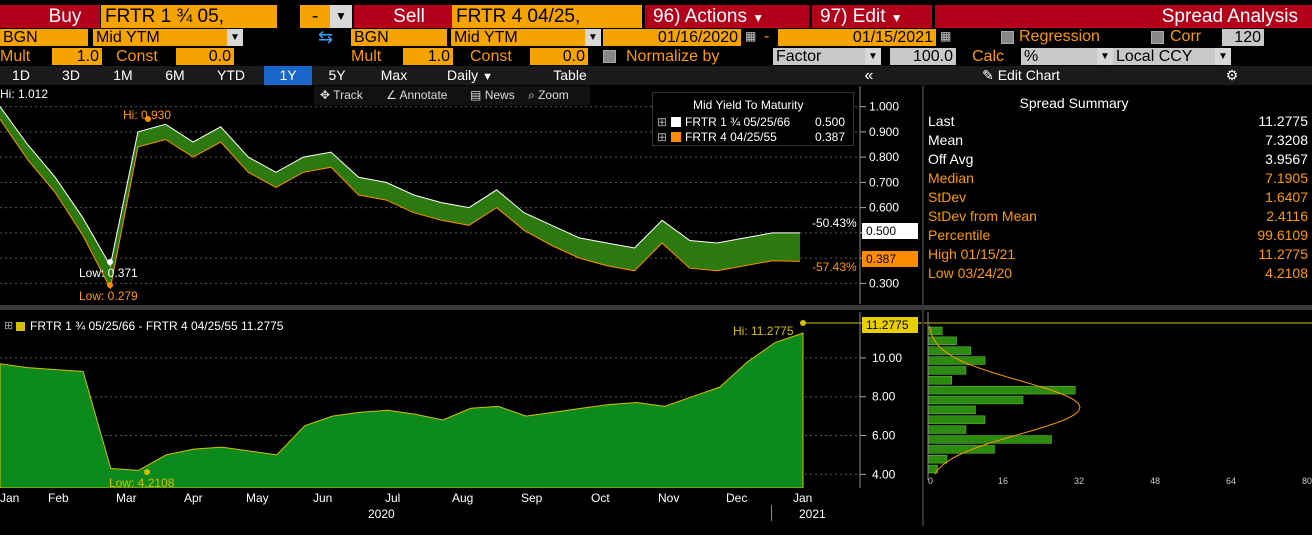 Image resolution: width=1312 pixels, height=535 pixels. I want to click on field2-dropdown-icon: ▼, so click(593, 37).